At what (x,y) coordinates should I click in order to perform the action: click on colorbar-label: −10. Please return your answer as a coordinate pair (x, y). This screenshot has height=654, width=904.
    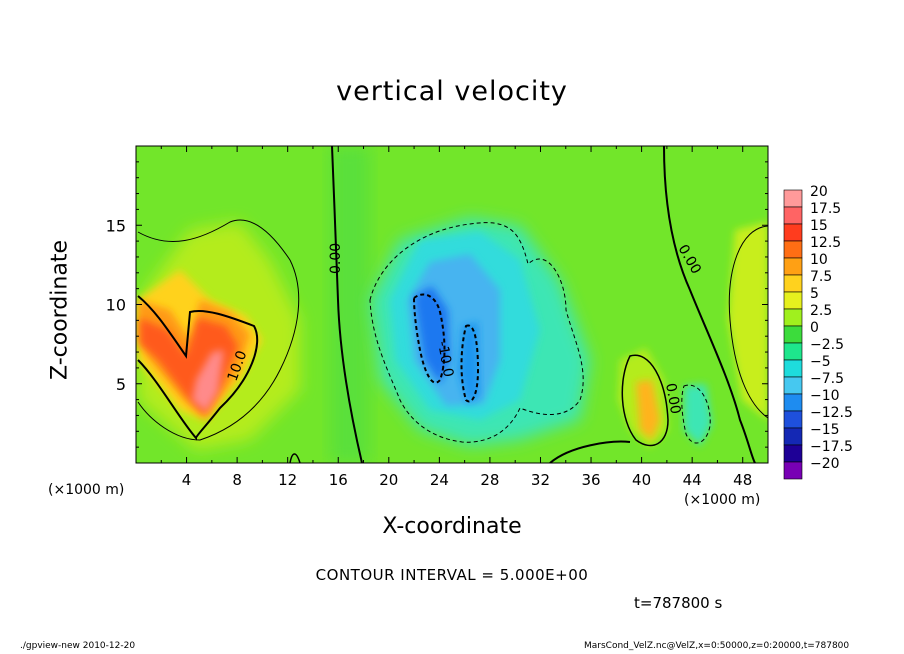
    Looking at the image, I should click on (825, 396).